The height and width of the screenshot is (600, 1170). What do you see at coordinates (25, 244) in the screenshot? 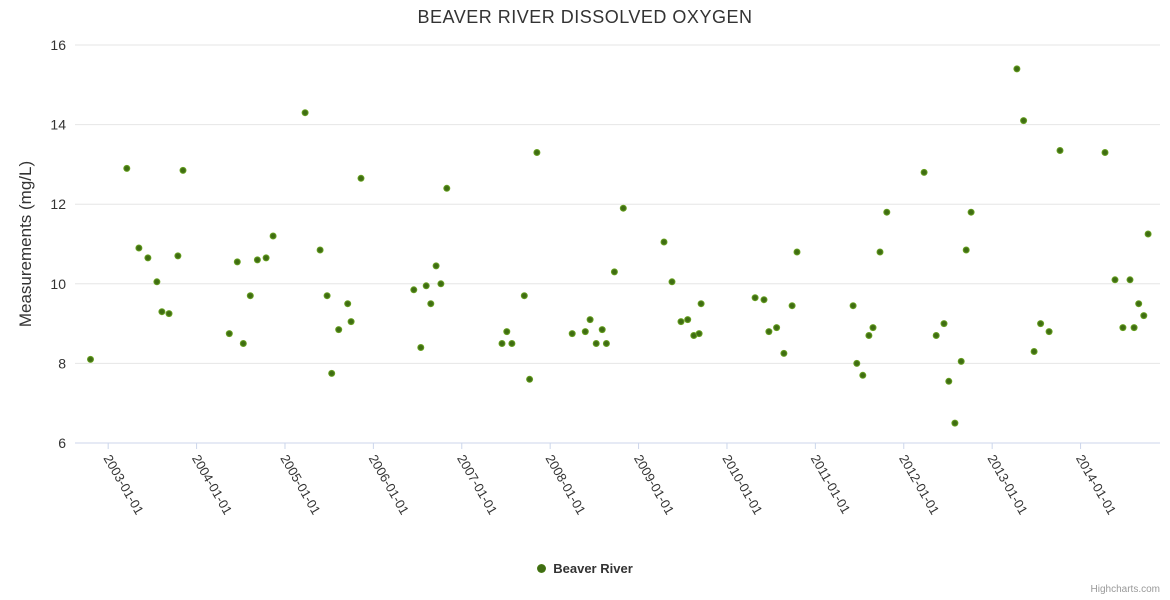
I see `y-axis-title: Measurements (mg/L)` at bounding box center [25, 244].